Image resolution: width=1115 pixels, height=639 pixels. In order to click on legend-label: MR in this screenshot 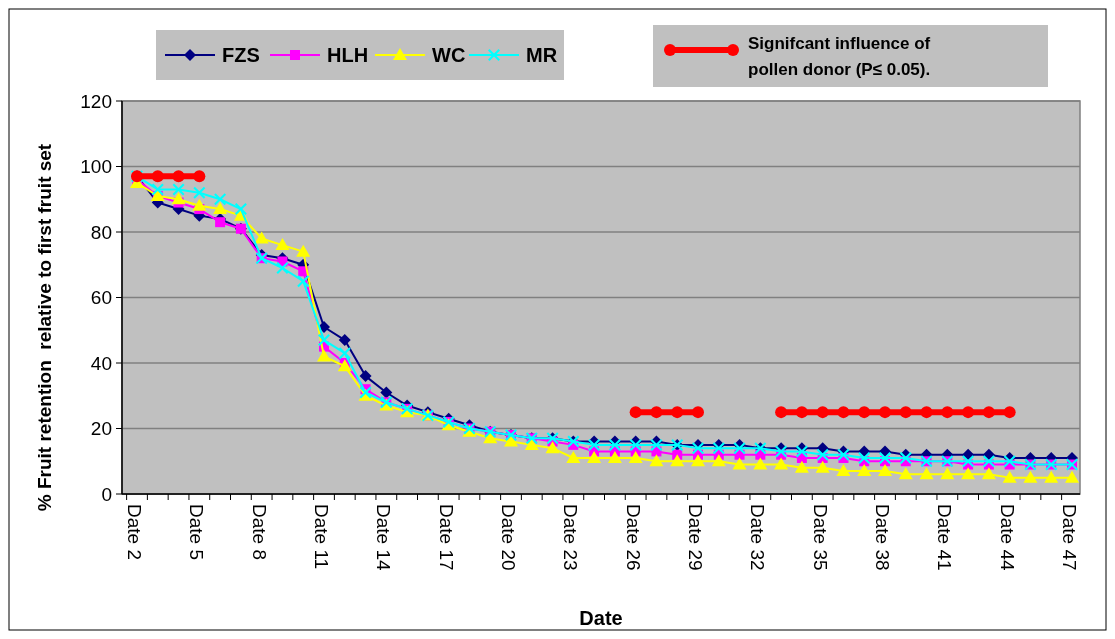, I will do `click(542, 55)`.